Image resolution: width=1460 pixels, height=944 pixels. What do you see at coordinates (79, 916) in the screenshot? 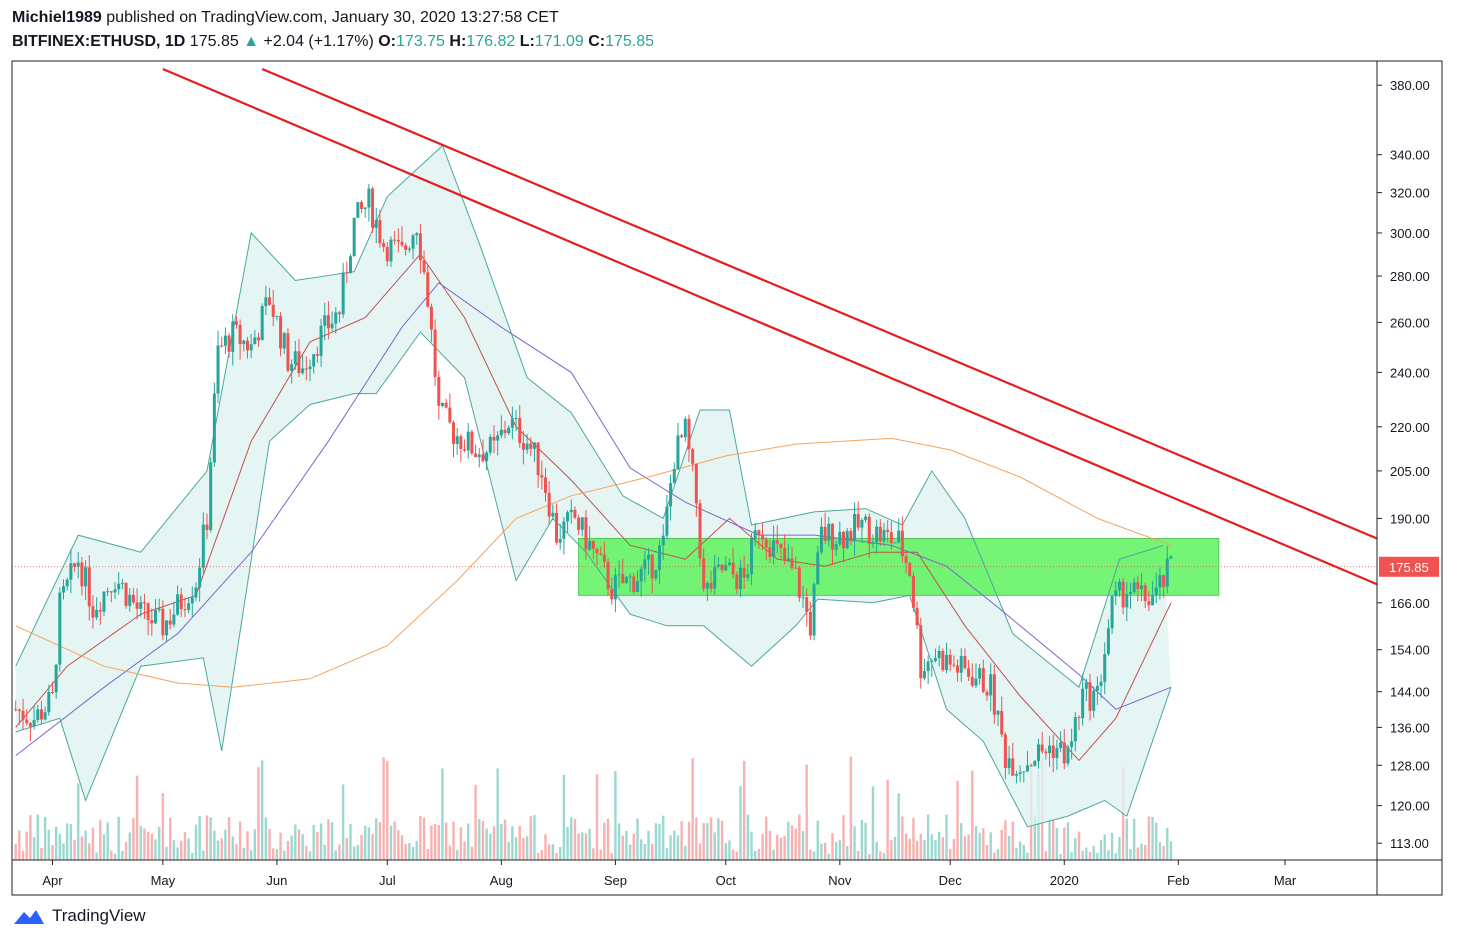
I see `tradingview-logo: TradingView` at bounding box center [79, 916].